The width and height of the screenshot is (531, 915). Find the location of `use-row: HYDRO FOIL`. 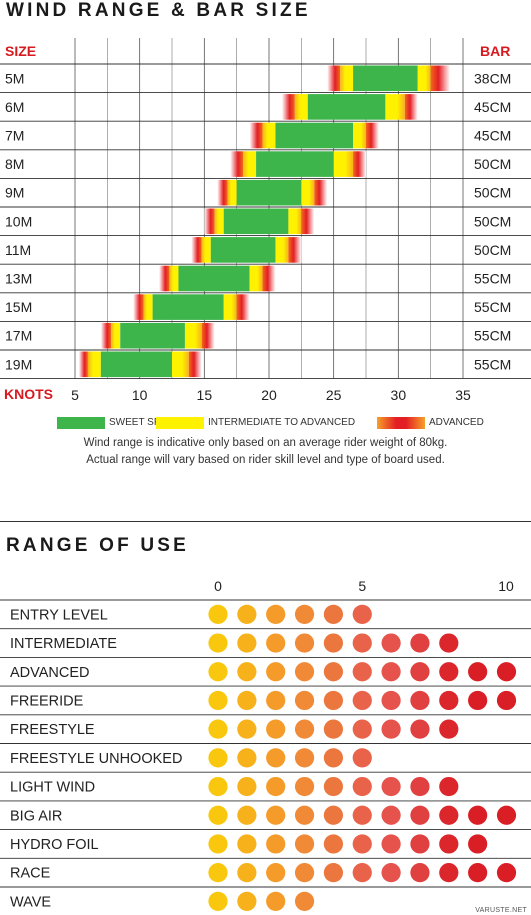

use-row: HYDRO FOIL is located at coordinates (249, 844).